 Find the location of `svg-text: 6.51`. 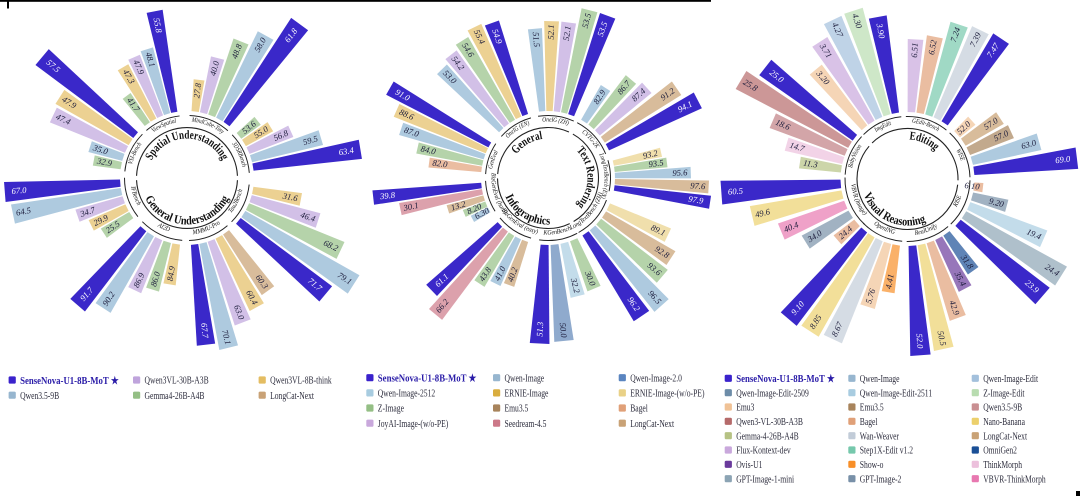

svg-text: 6.51 is located at coordinates (914, 50).